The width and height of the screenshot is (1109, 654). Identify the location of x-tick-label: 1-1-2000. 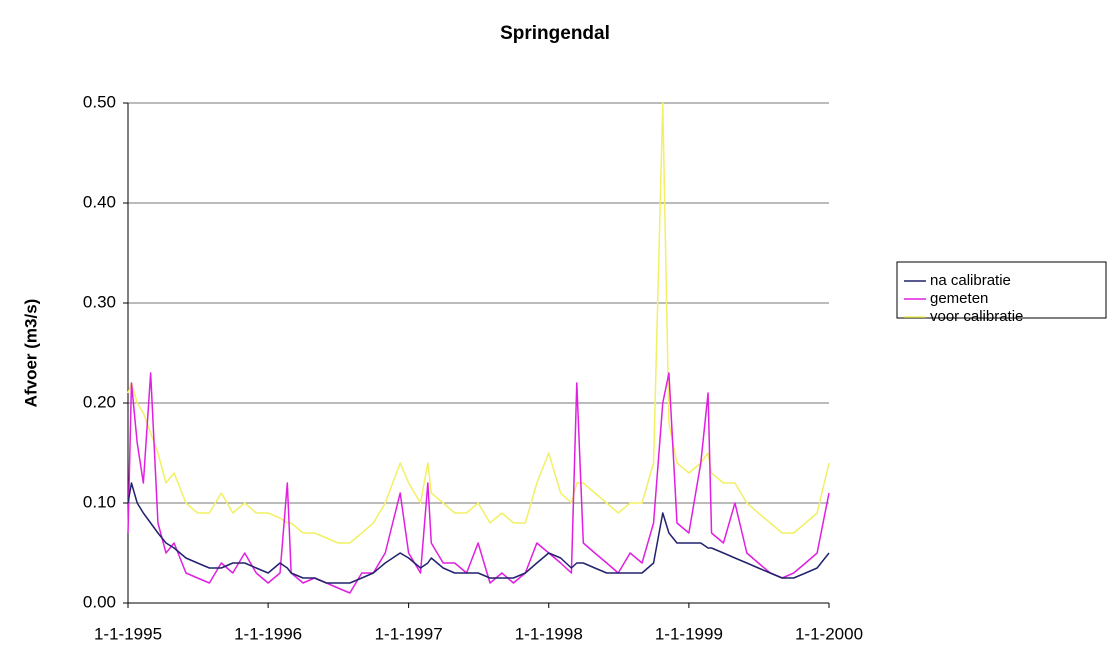
(829, 633).